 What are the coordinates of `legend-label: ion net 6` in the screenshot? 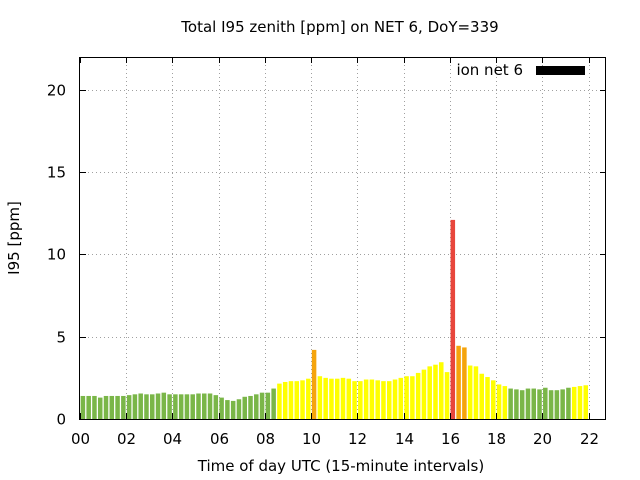 It's located at (489, 70).